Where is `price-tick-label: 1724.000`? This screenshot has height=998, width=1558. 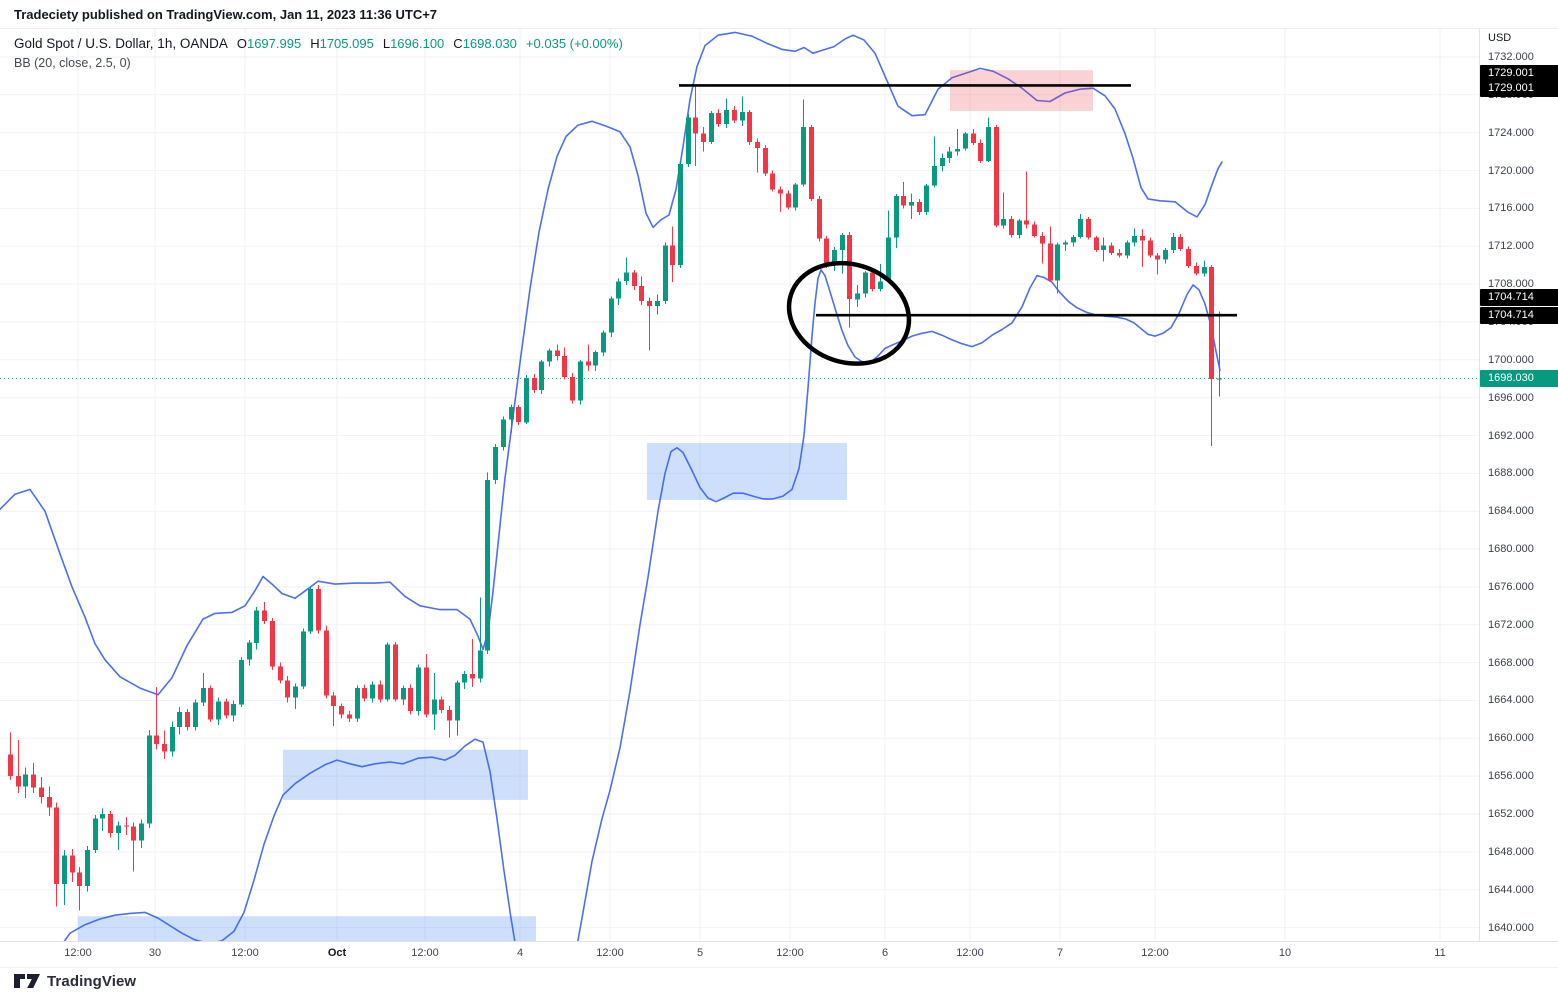
price-tick-label: 1724.000 is located at coordinates (1511, 132).